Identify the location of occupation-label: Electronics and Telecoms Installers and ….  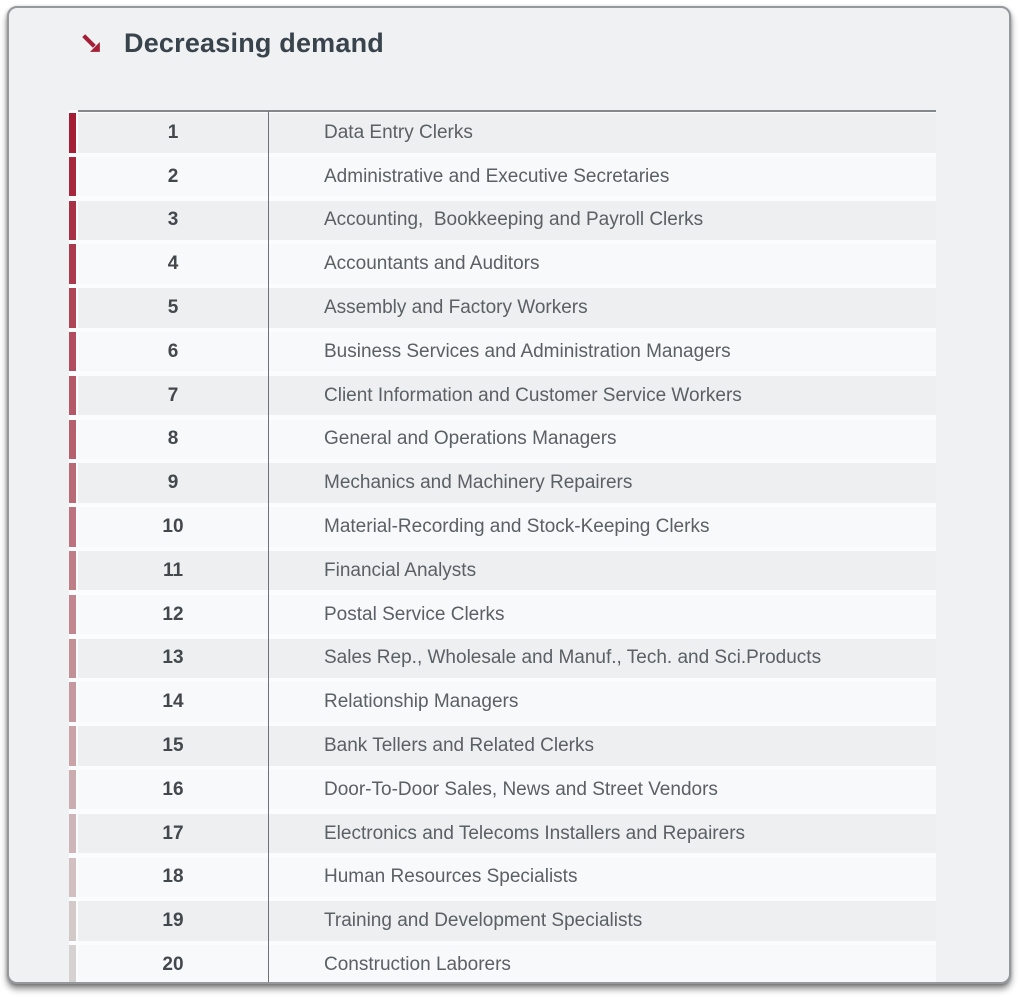
(535, 833).